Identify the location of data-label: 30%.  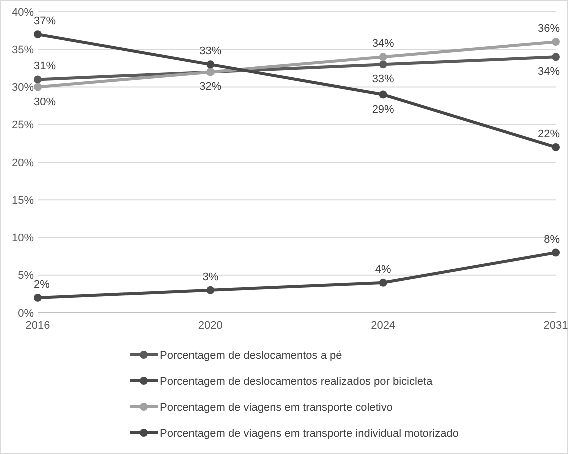
(45, 102).